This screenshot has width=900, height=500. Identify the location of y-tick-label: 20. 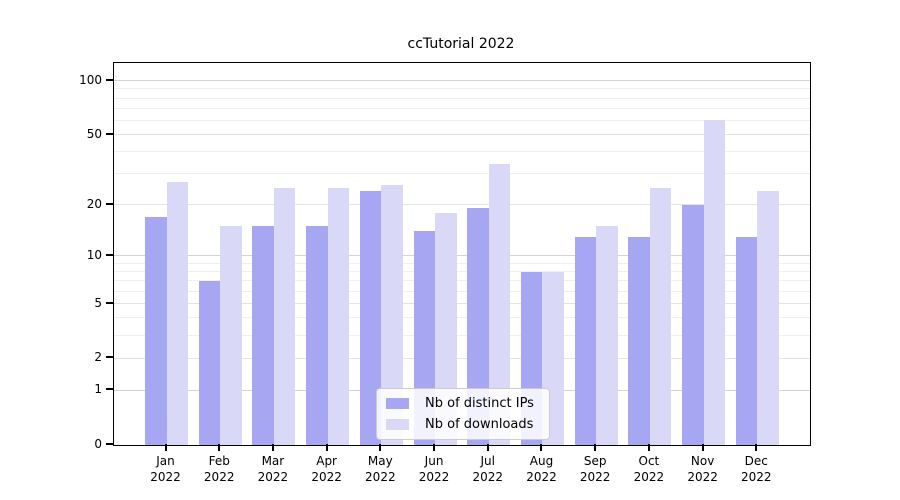
(94, 203).